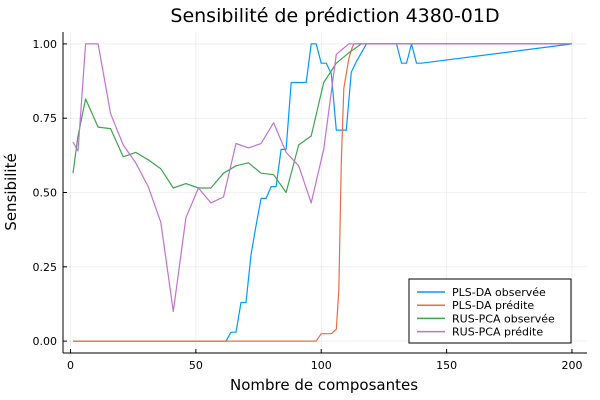 The image size is (600, 400). I want to click on y-tick-label: 0.50, so click(45, 193).